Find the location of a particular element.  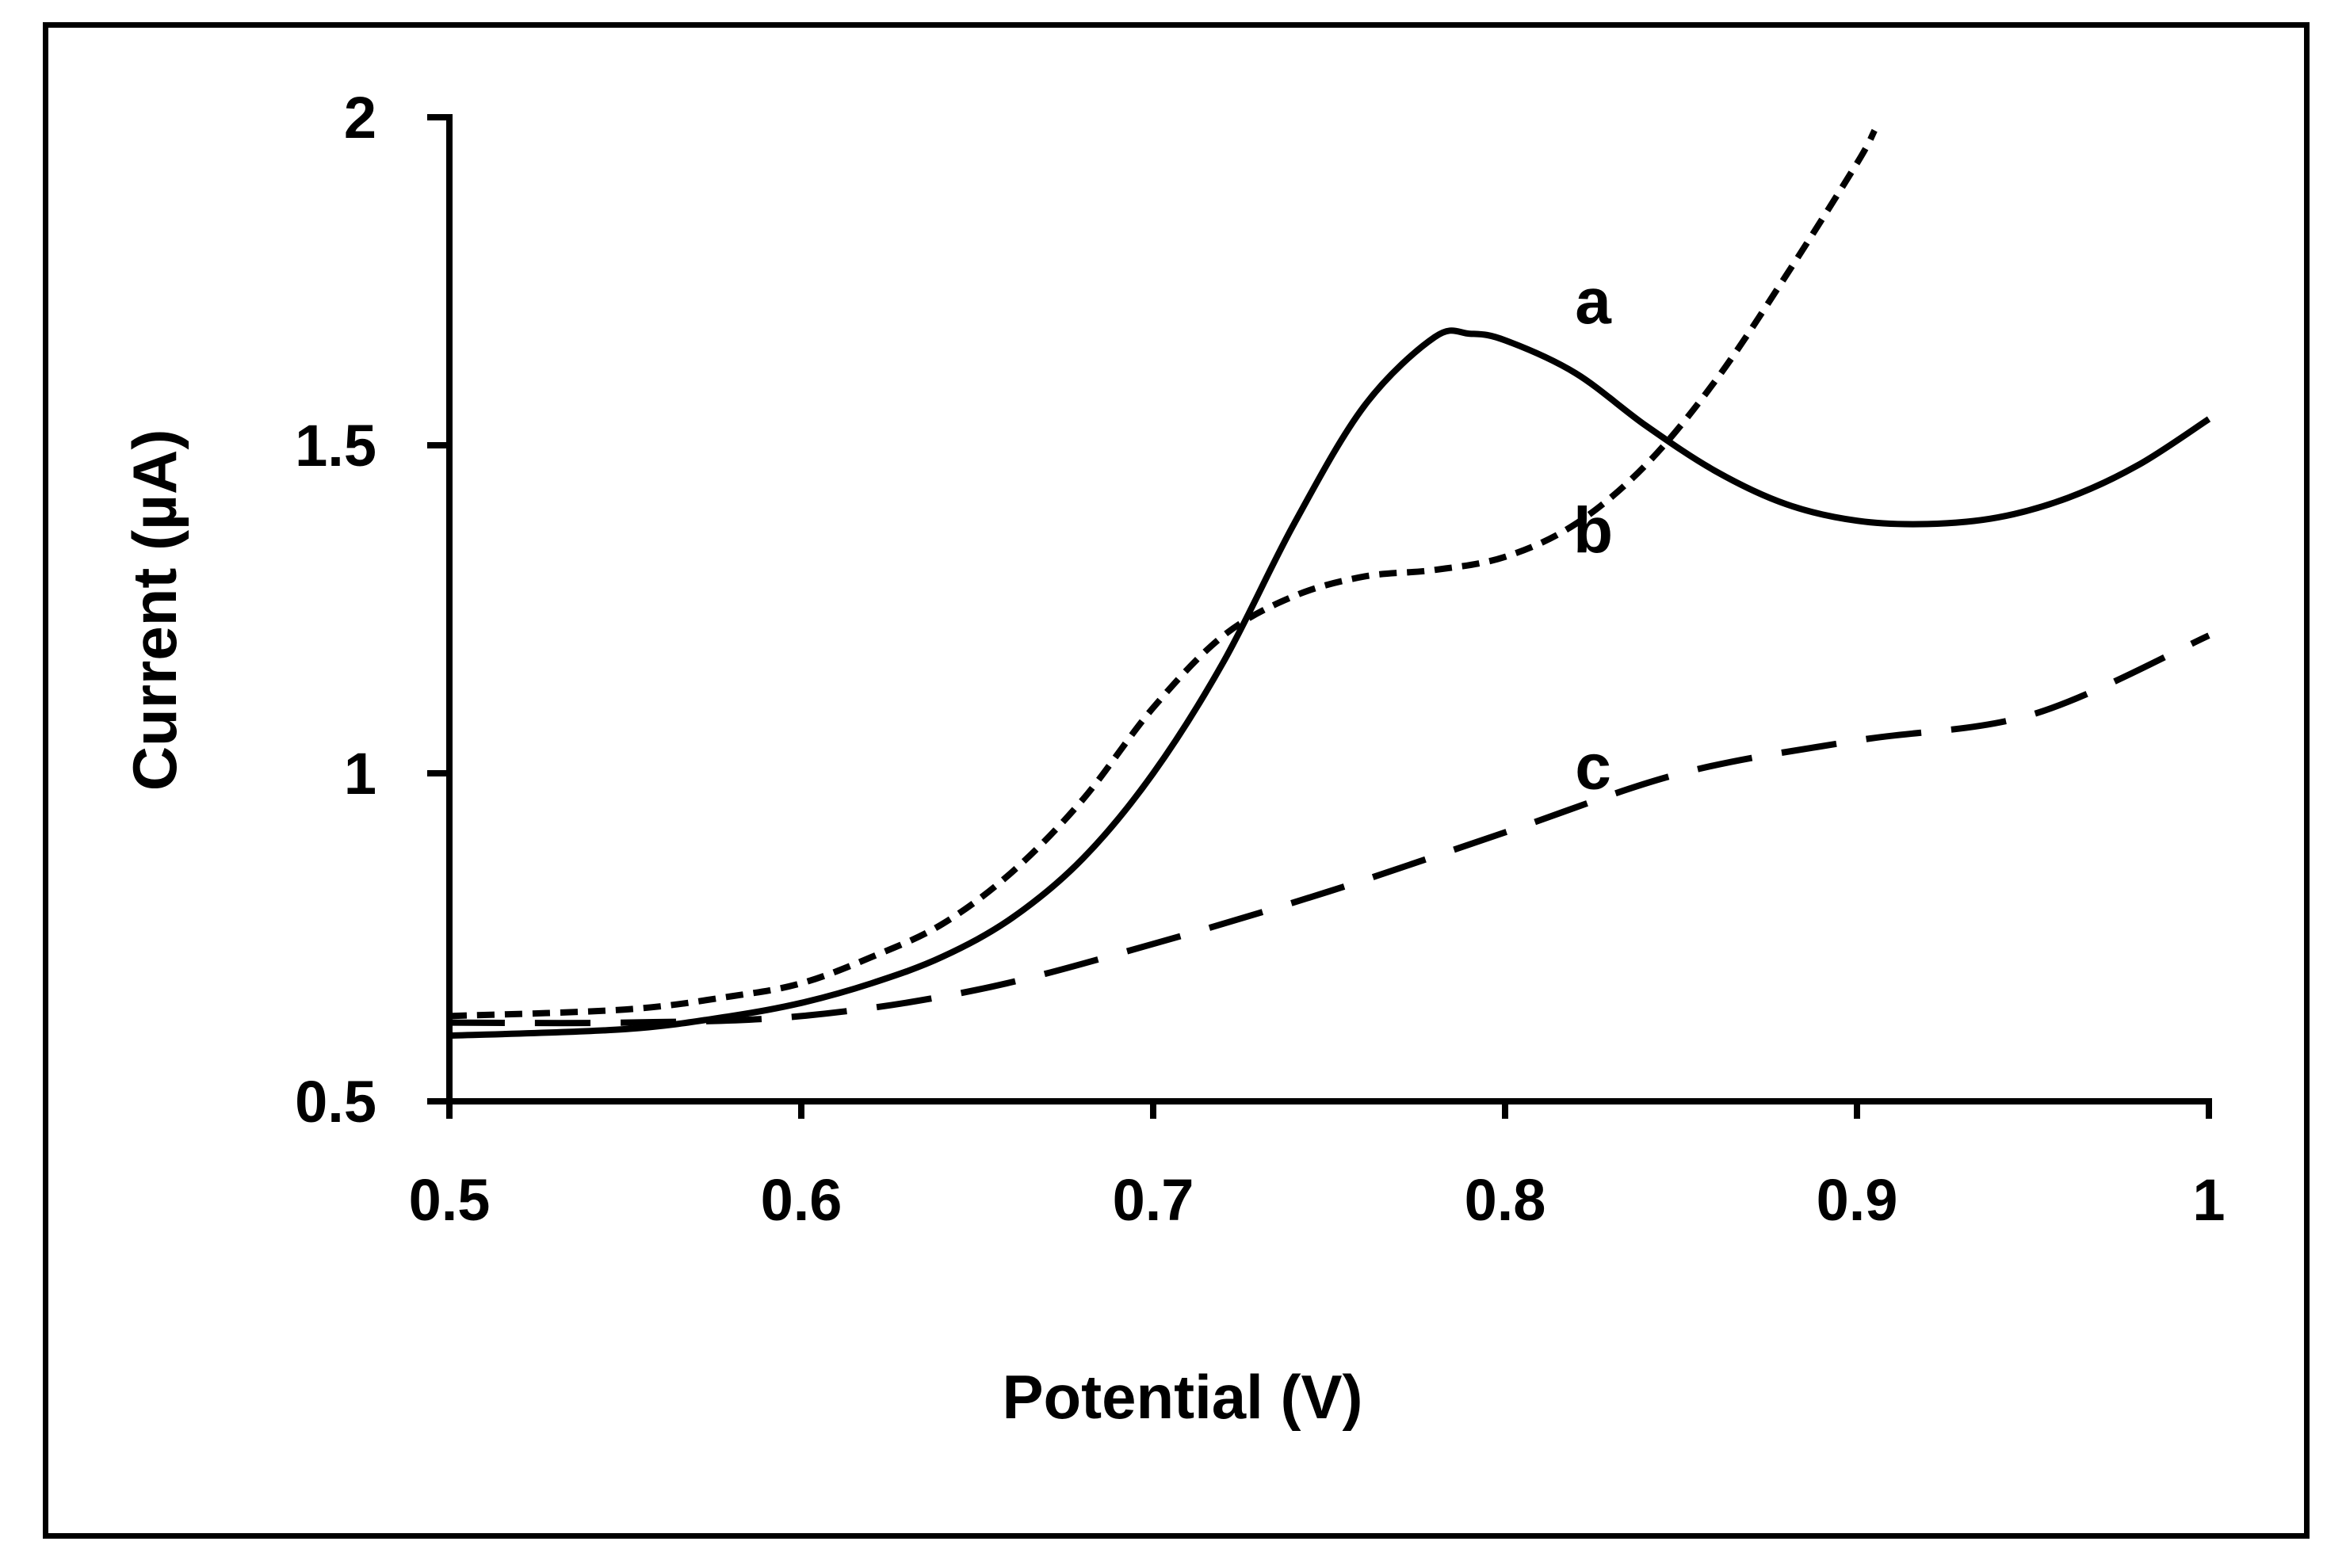

y-tick-label: 2 is located at coordinates (360, 118).